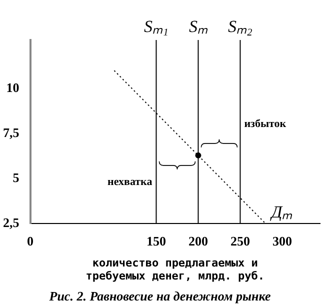 Image resolution: width=328 pixels, height=307 pixels. Describe the element at coordinates (282, 241) in the screenshot. I see `x-tick-label: 300` at that location.